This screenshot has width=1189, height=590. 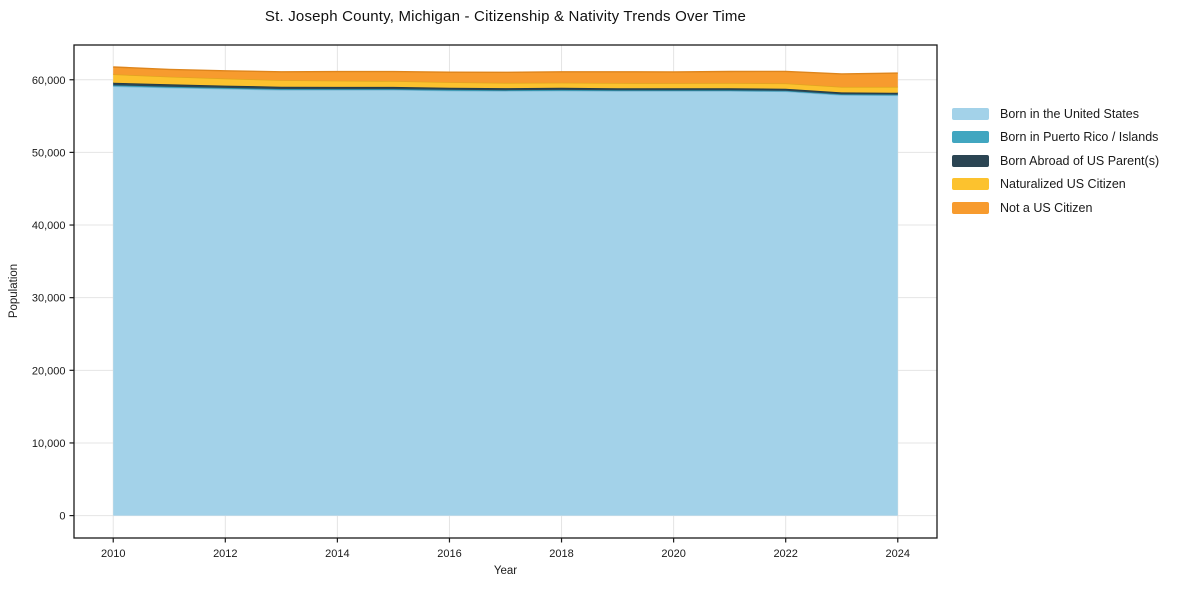 What do you see at coordinates (1046, 207) in the screenshot?
I see `legend-label: Not a US Citizen` at bounding box center [1046, 207].